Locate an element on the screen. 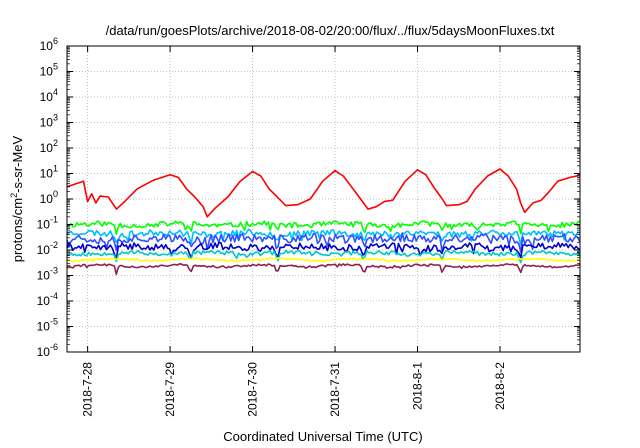 The image size is (640, 448). y-tick-label: 10⁻⁵ is located at coordinates (47, 325).